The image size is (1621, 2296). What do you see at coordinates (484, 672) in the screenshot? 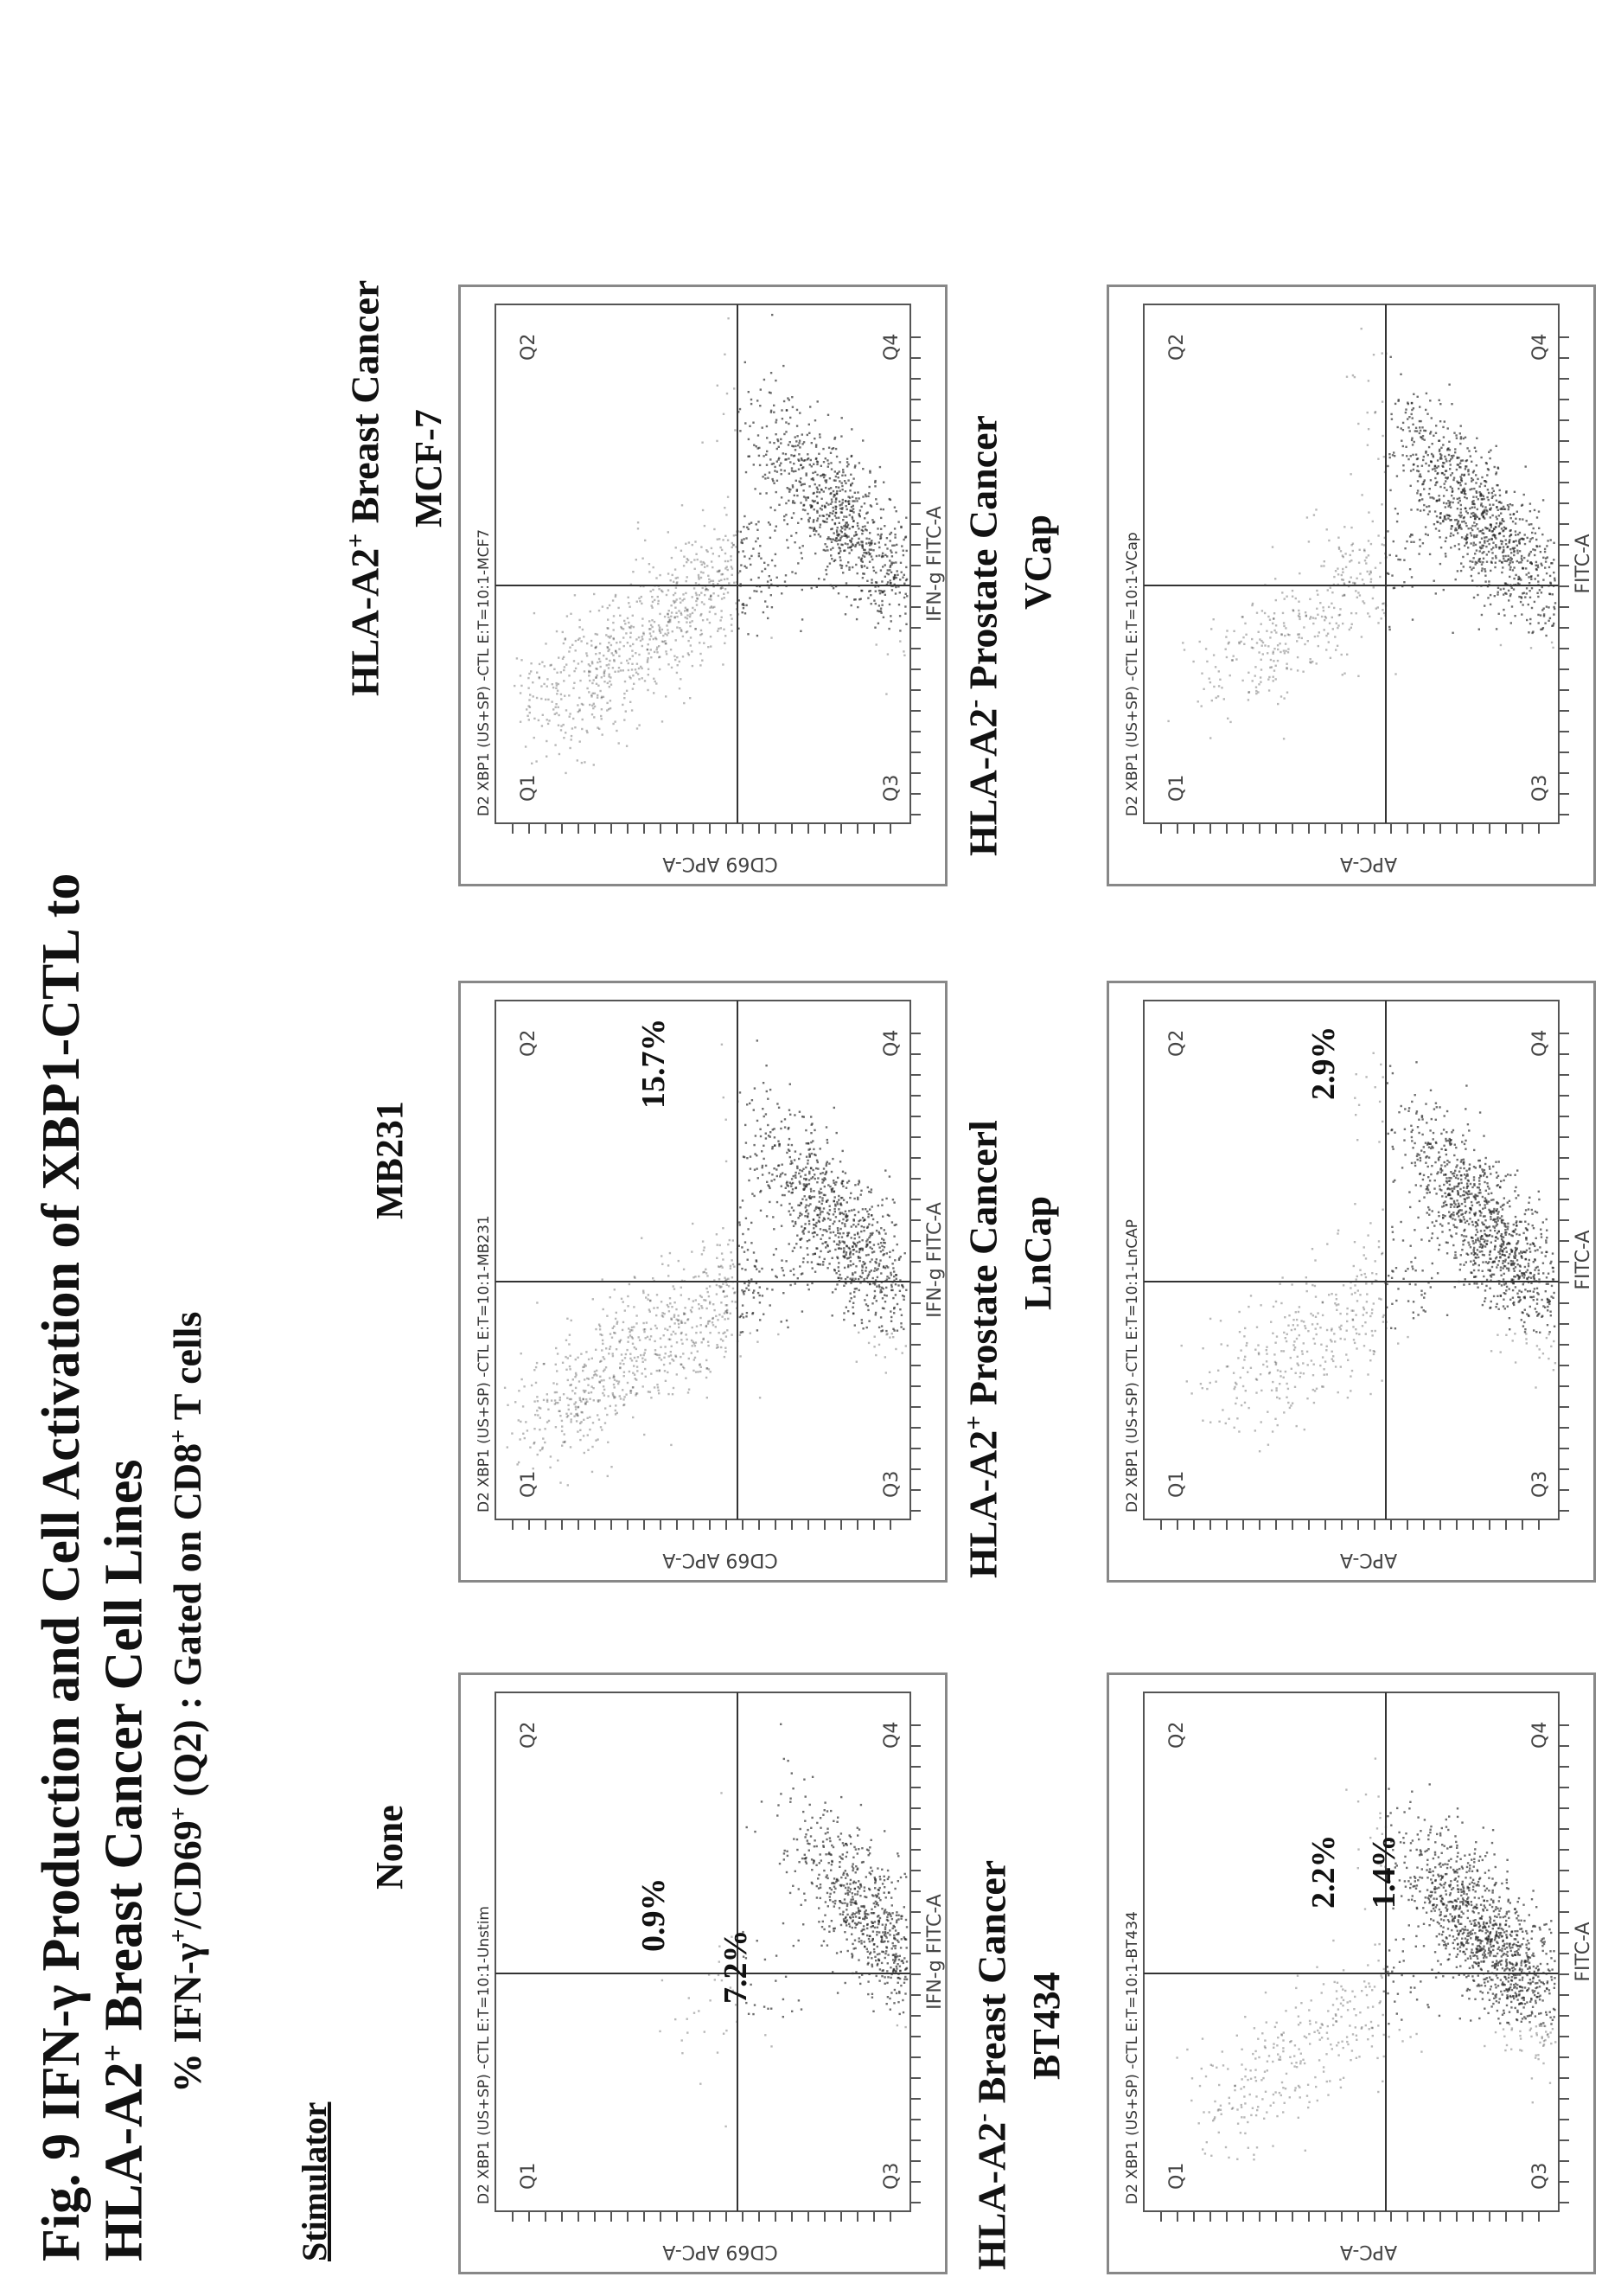
I see `panel-title: D2 XBP1 (US+SP) -CTL E:T=10:1-MCF7` at bounding box center [484, 672].